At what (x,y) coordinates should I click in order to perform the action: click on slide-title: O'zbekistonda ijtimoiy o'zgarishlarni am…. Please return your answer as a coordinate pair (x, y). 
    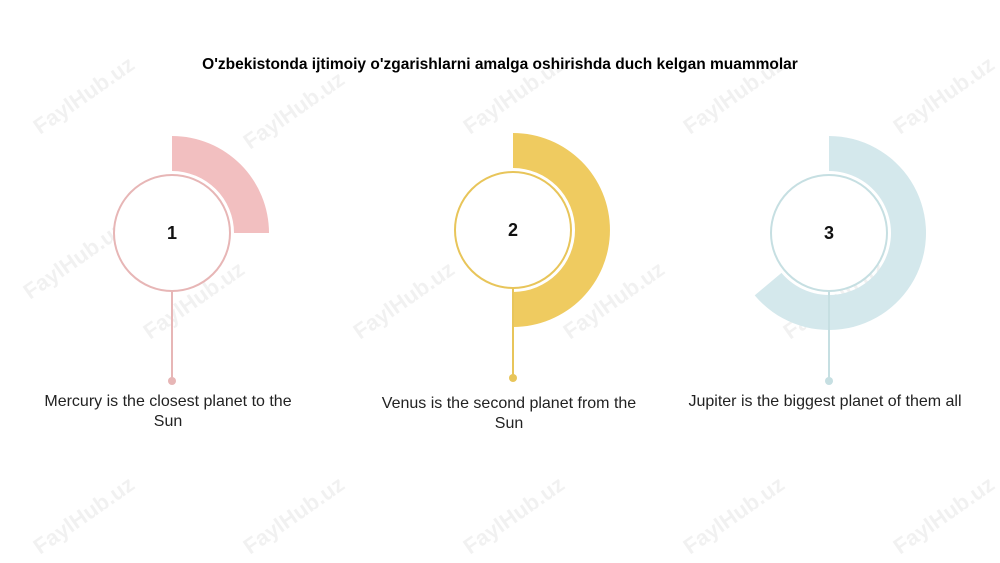
    Looking at the image, I should click on (500, 64).